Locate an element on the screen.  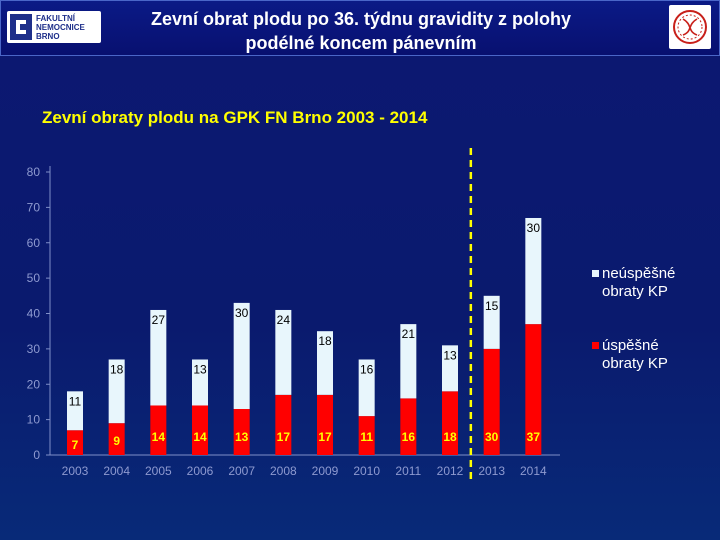
data-label-unsuccessful: 11 is located at coordinates (75, 401).